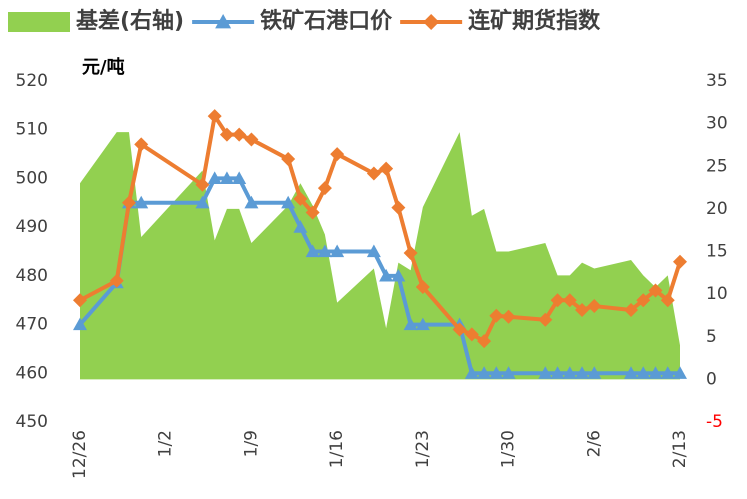 The height and width of the screenshot is (499, 747). What do you see at coordinates (594, 443) in the screenshot?
I see `x-tick-label: 2/6` at bounding box center [594, 443].